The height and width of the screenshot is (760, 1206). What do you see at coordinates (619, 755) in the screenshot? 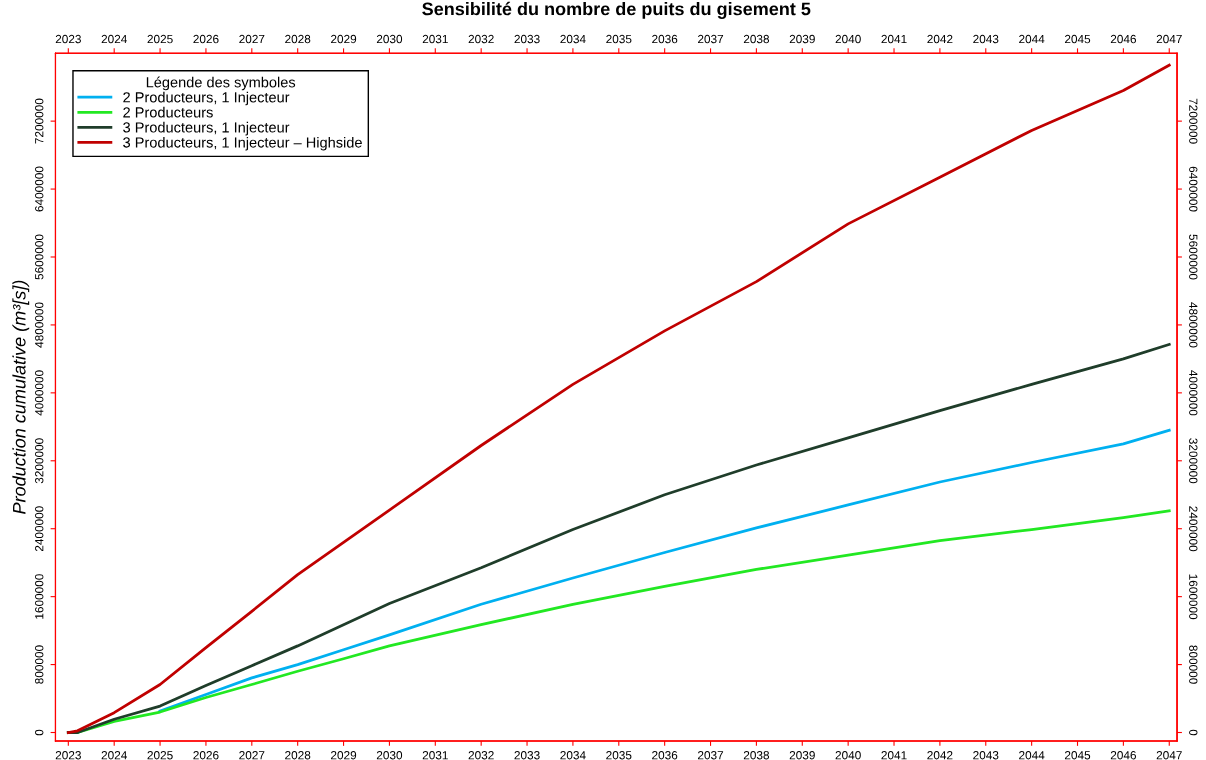
I see `x2-tick-label: 2035` at bounding box center [619, 755].